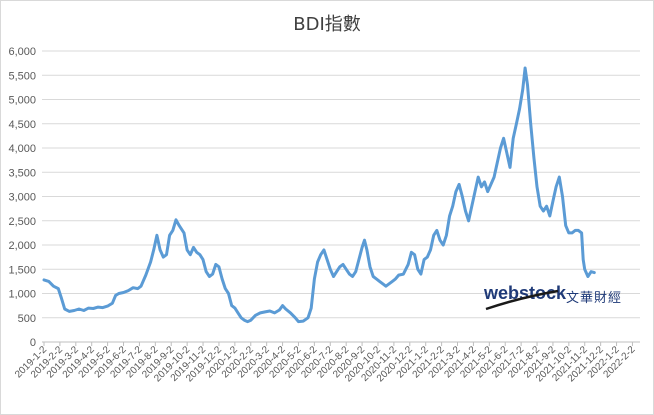 The height and width of the screenshot is (415, 654). I want to click on y-tick-label: 4,000, so click(22, 149).